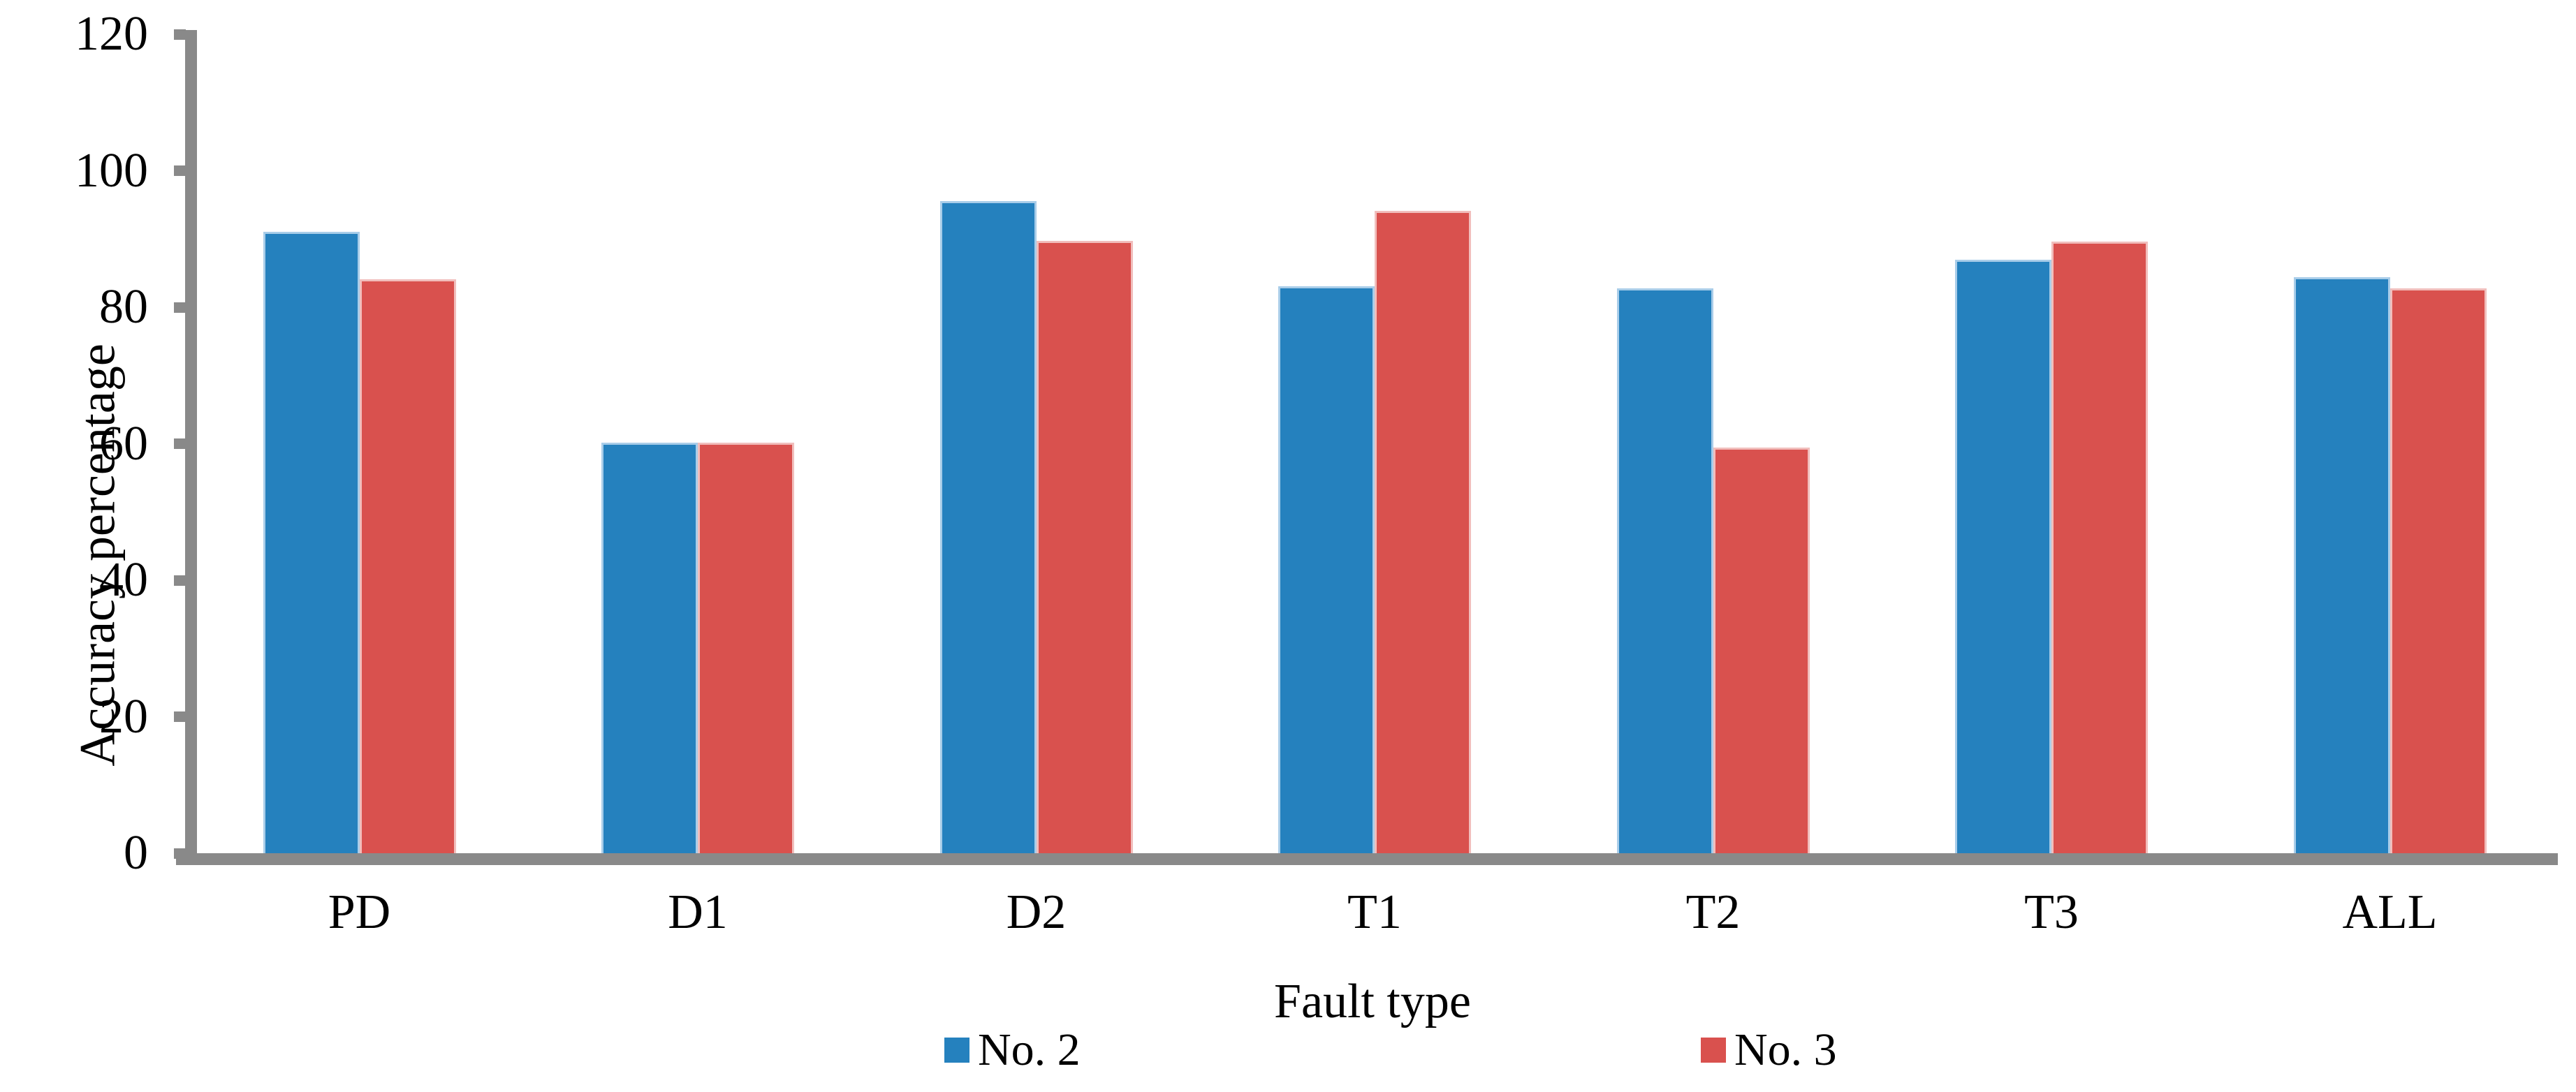  I want to click on bar-no-3-t1, so click(1423, 532).